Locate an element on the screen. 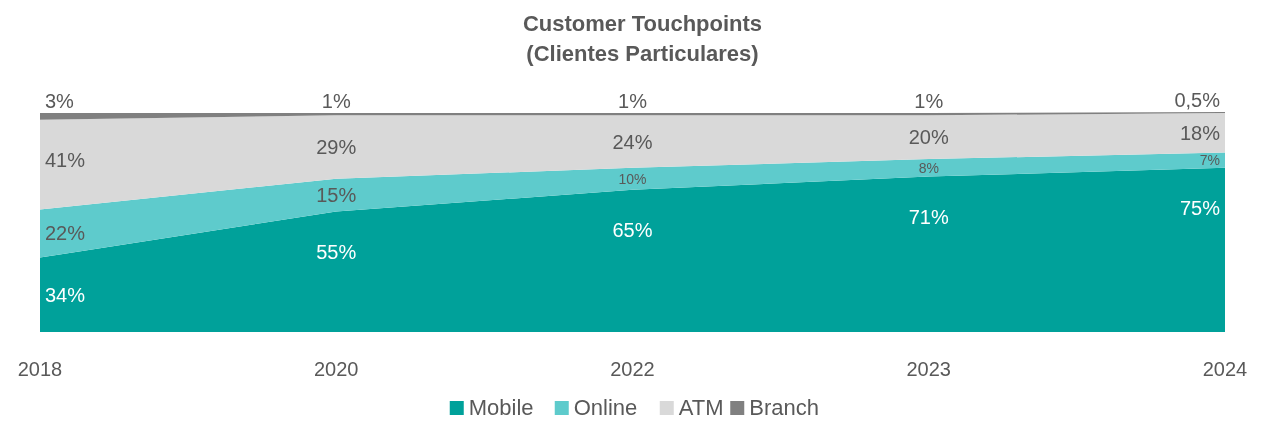 The height and width of the screenshot is (425, 1285). legend-label: Online is located at coordinates (605, 407).